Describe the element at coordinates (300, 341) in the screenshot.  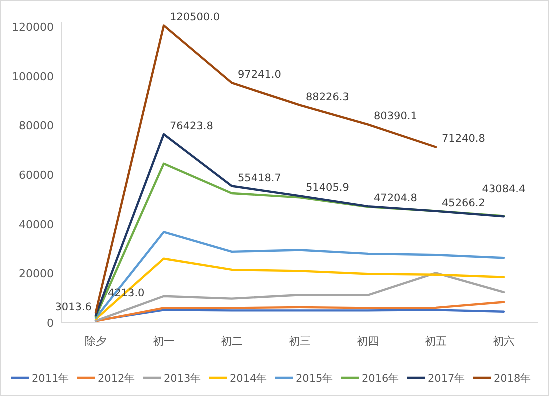
I see `x-tick-label: 初三` at that location.